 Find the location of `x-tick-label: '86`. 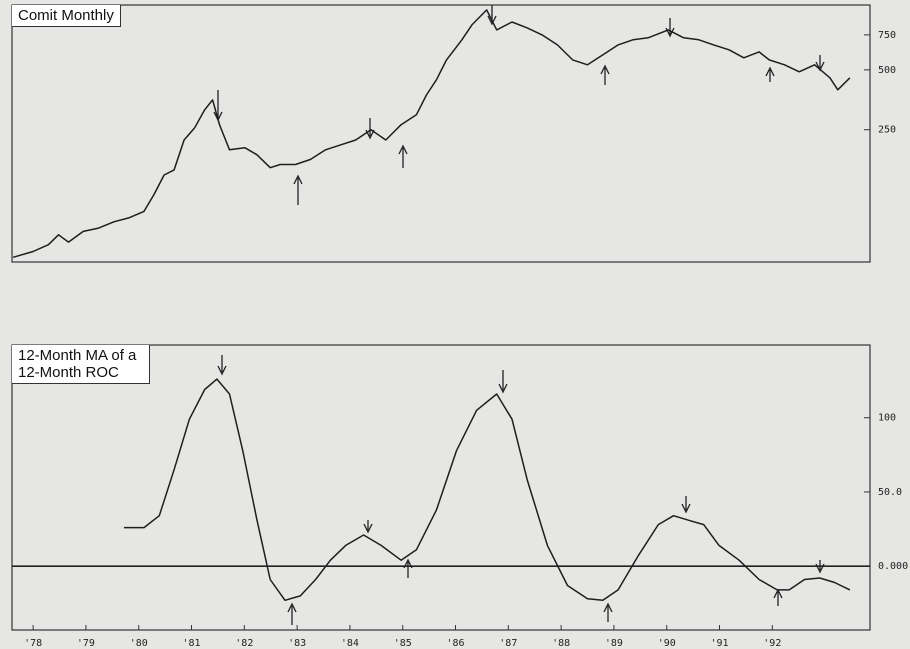

x-tick-label: '86 is located at coordinates (455, 643).